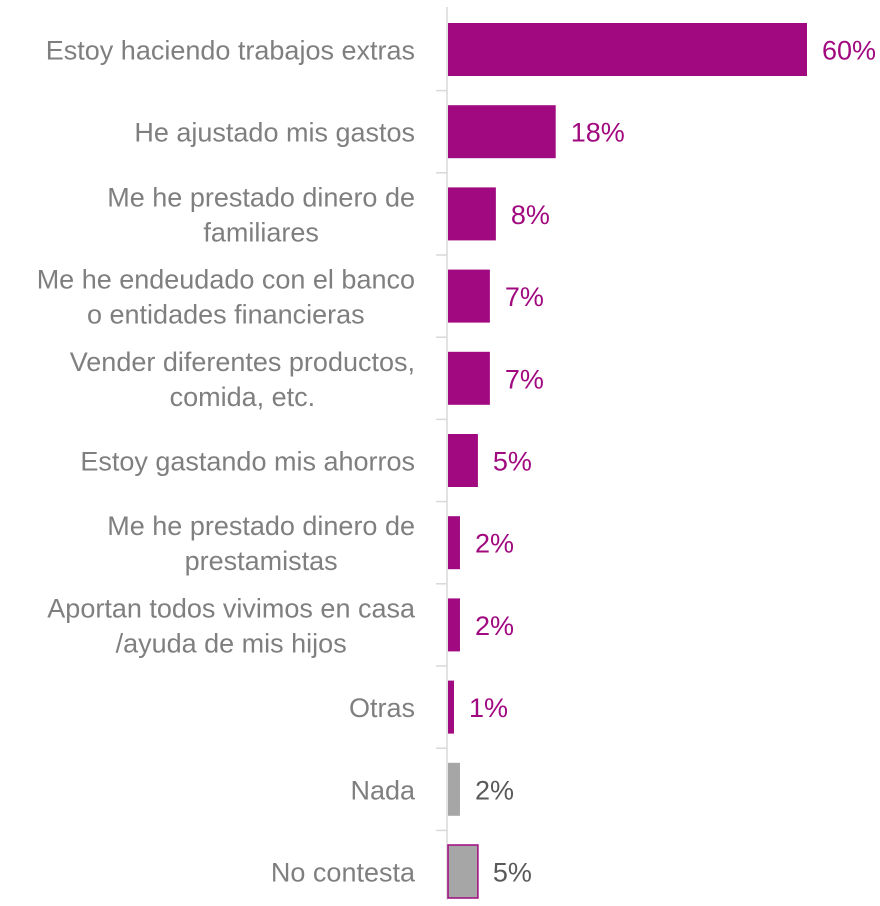 This screenshot has height=906, width=880. What do you see at coordinates (488, 708) in the screenshot?
I see `value-label: 1%` at bounding box center [488, 708].